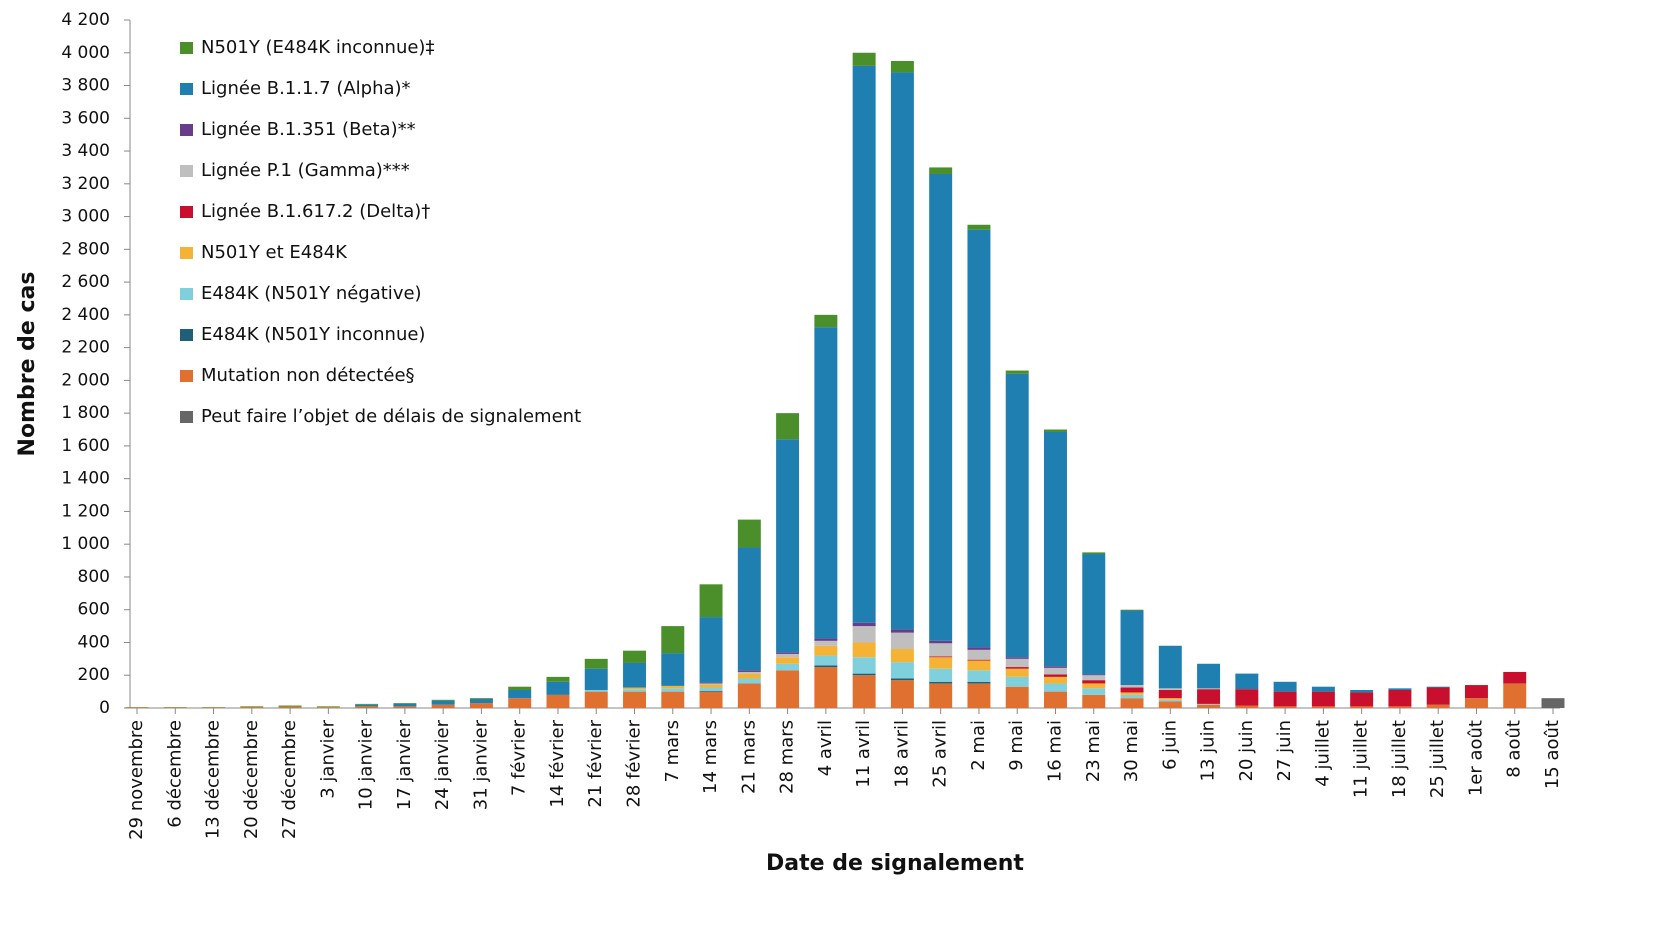 Image resolution: width=1677 pixels, height=938 pixels. I want to click on x-tick-label: 14 février, so click(557, 763).